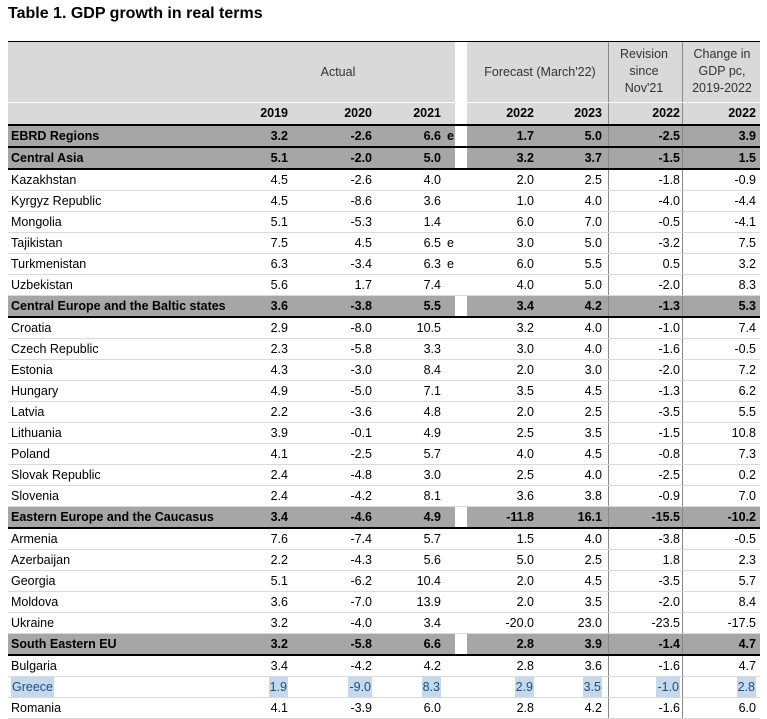  What do you see at coordinates (384, 114) in the screenshot?
I see `year-header-row: 2019 2020 2021 2022 2023 2022 2022` at bounding box center [384, 114].